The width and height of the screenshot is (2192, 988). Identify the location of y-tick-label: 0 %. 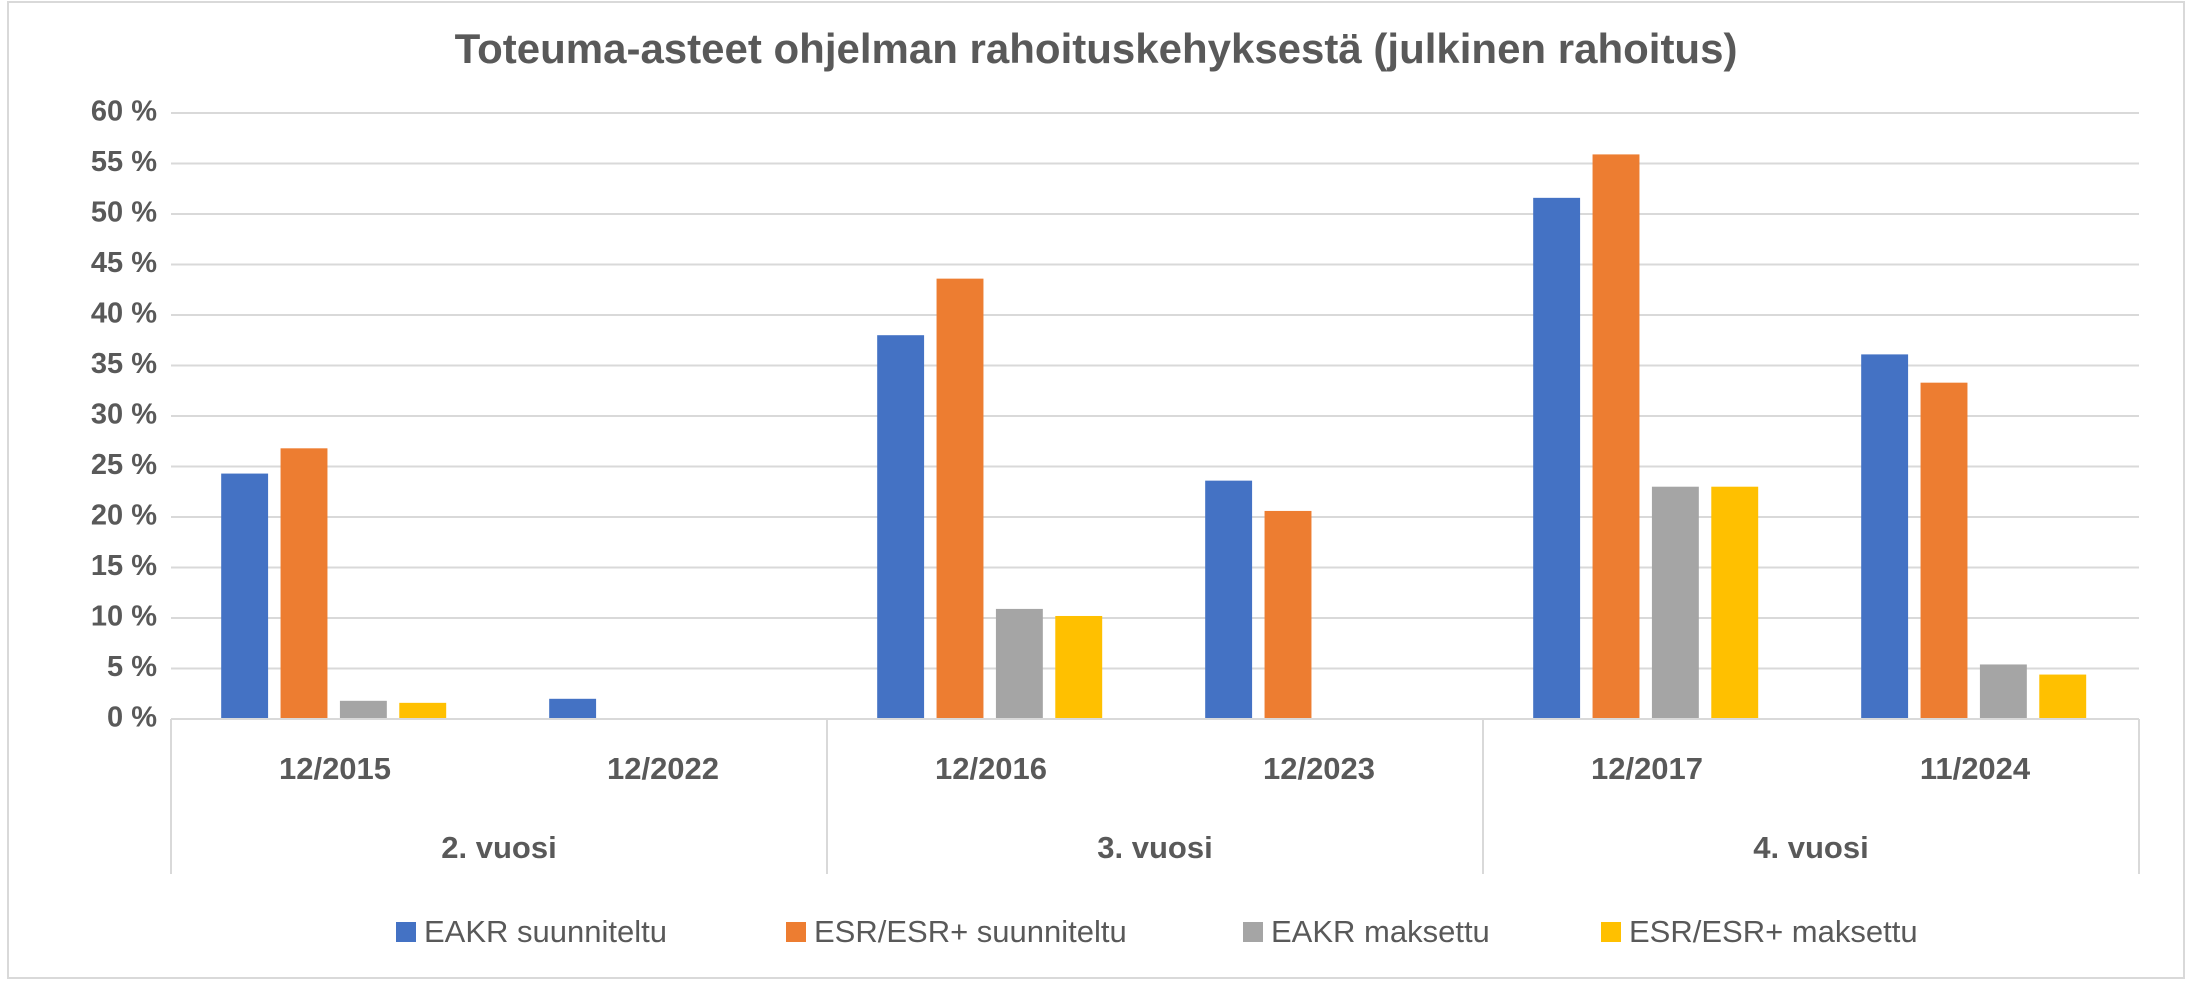
(132, 718).